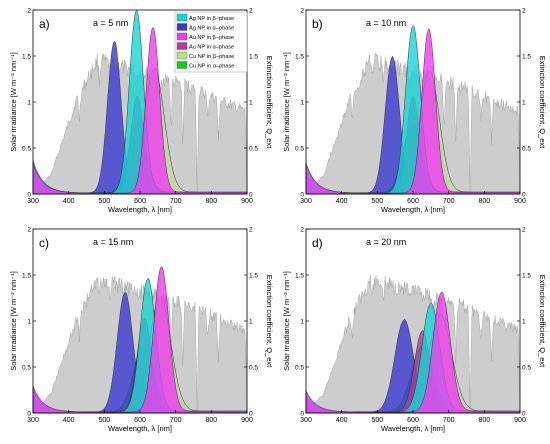 This screenshot has width=550, height=444. I want to click on legend-entry: Ag NP in α–phase, so click(211, 29).